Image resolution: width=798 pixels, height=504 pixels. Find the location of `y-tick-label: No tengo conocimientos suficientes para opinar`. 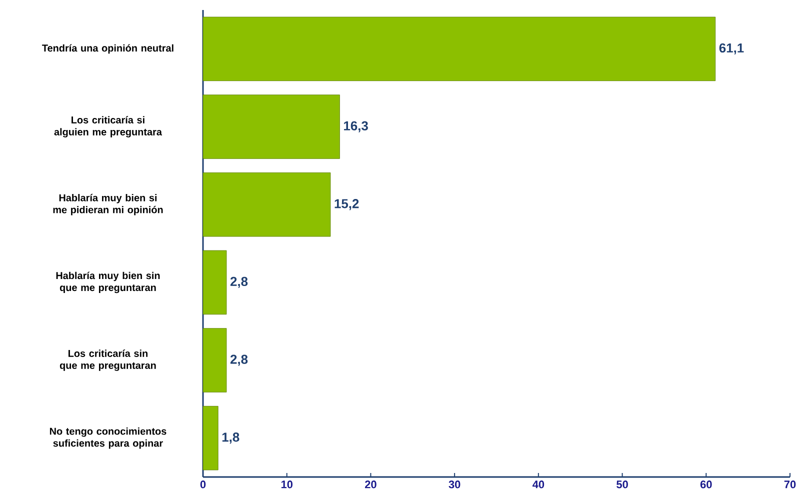

y-tick-label: No tengo conocimientos suficientes para opinar is located at coordinates (108, 438).